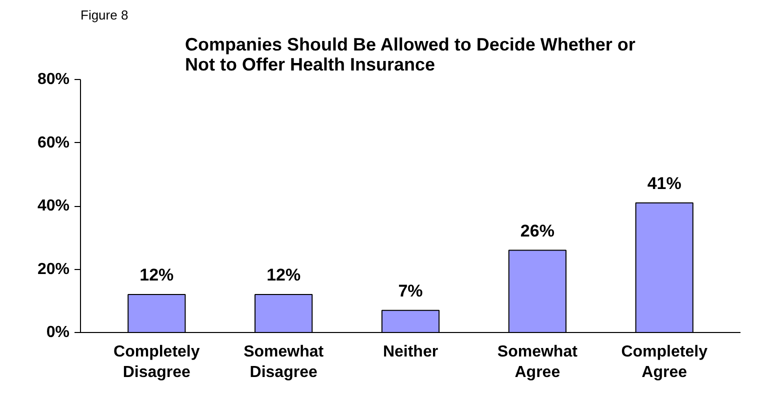 The image size is (776, 418). I want to click on data-label: 26%, so click(537, 230).